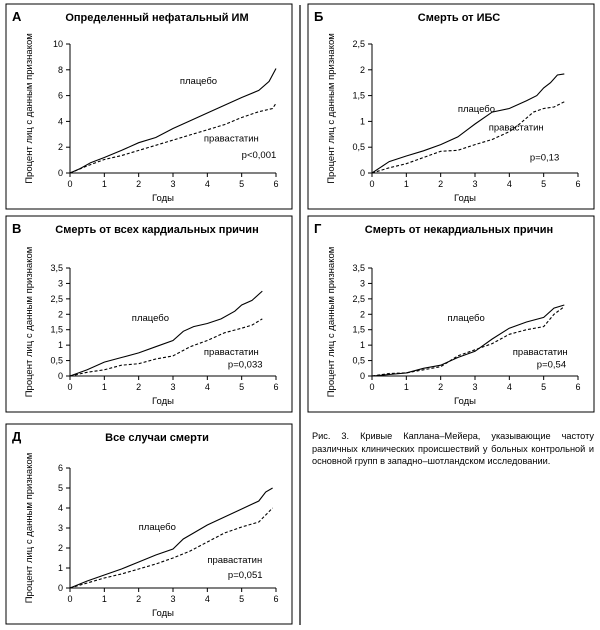 The height and width of the screenshot is (630, 600). What do you see at coordinates (245, 575) in the screenshot?
I see `p-value-label: p=0,051` at bounding box center [245, 575].